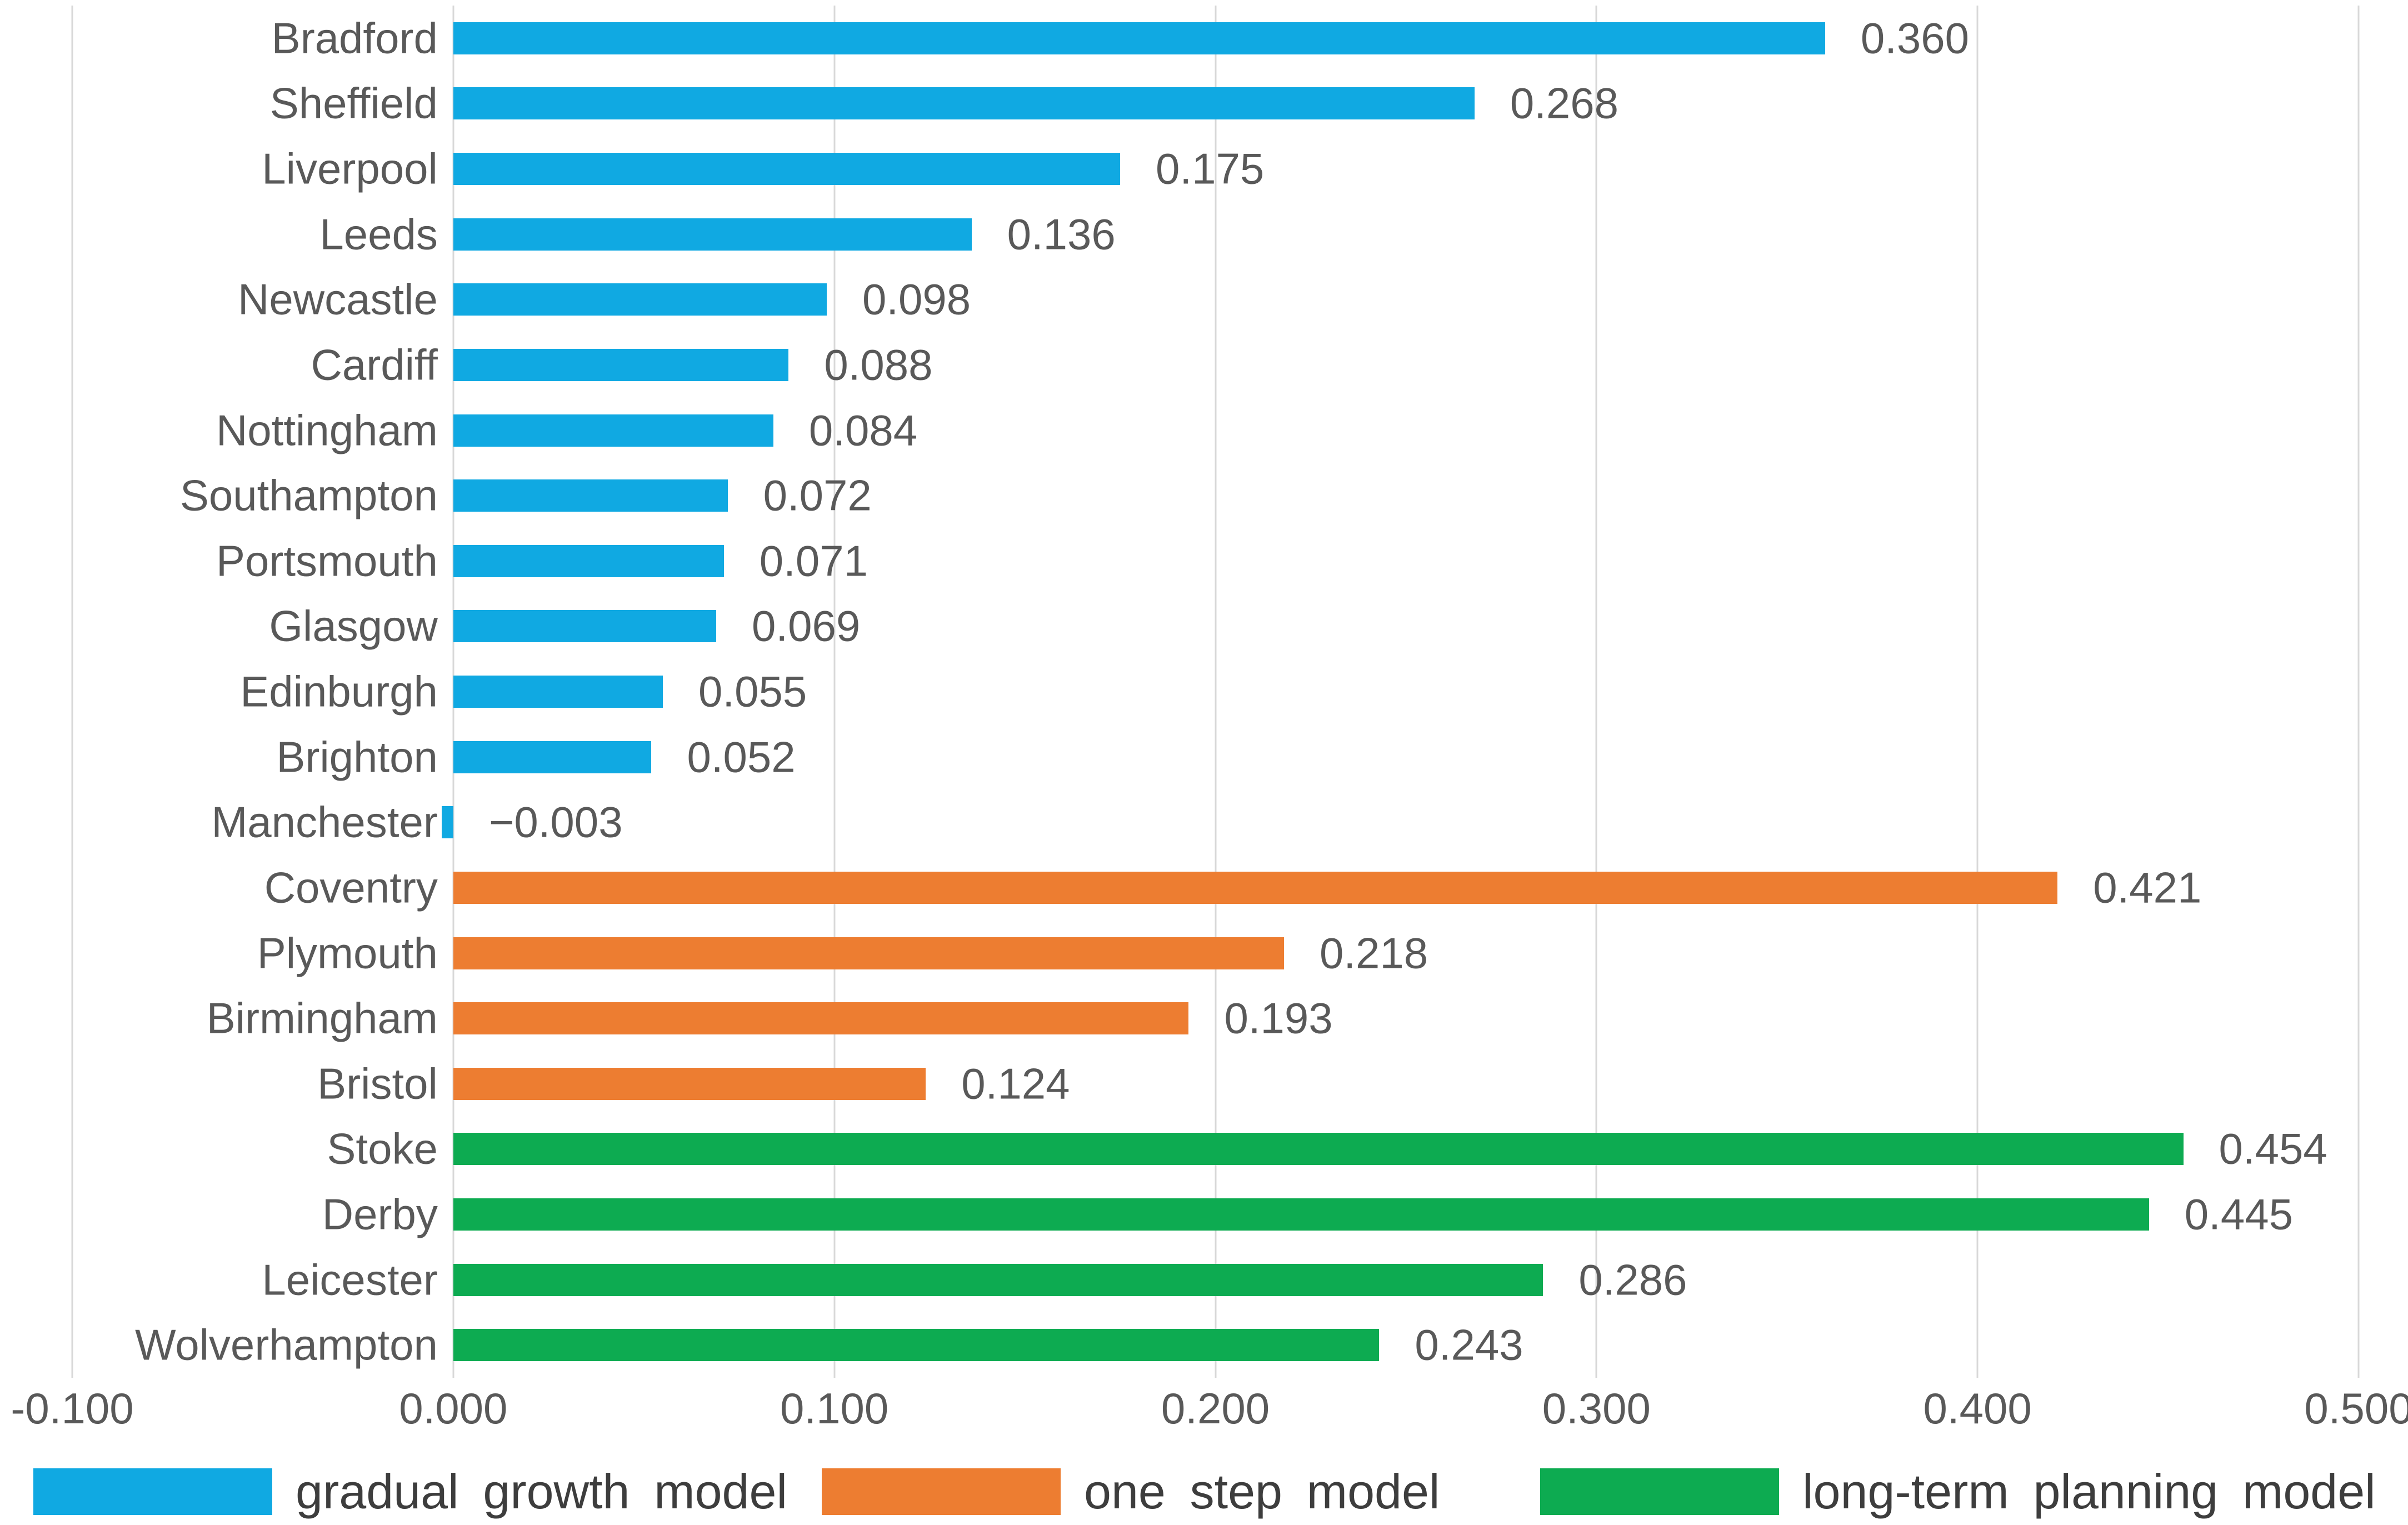  I want to click on bar-row-manchester: Manchester −0.003, so click(1215, 823).